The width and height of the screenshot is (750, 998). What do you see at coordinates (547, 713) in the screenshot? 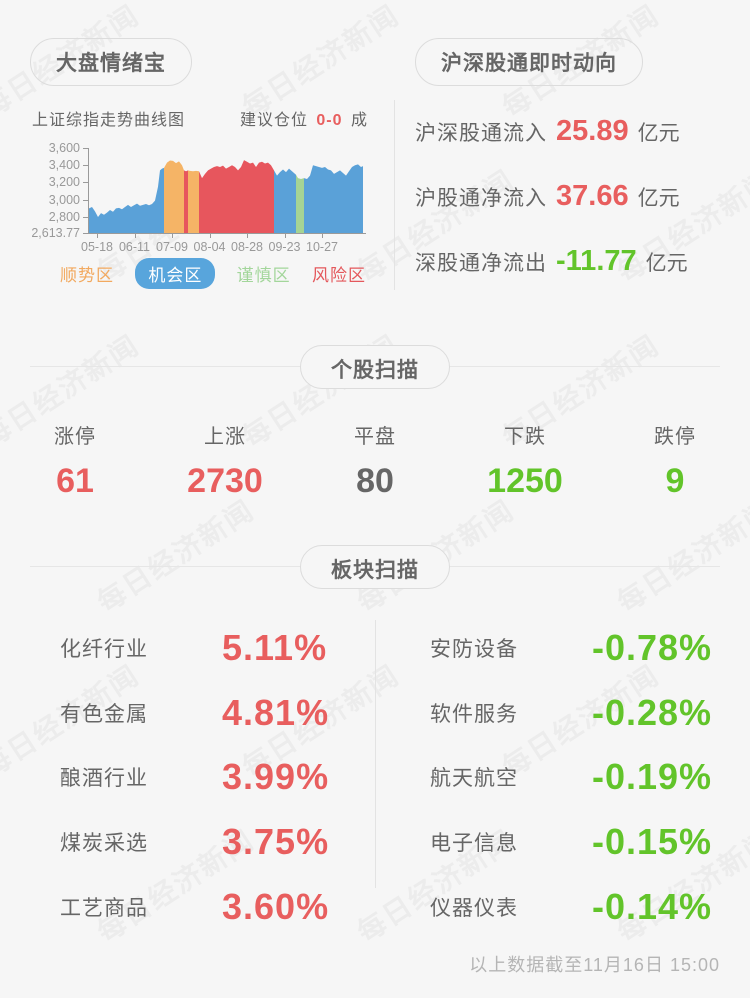
I see `sector-row: 软件服务 -0.28%` at bounding box center [547, 713].